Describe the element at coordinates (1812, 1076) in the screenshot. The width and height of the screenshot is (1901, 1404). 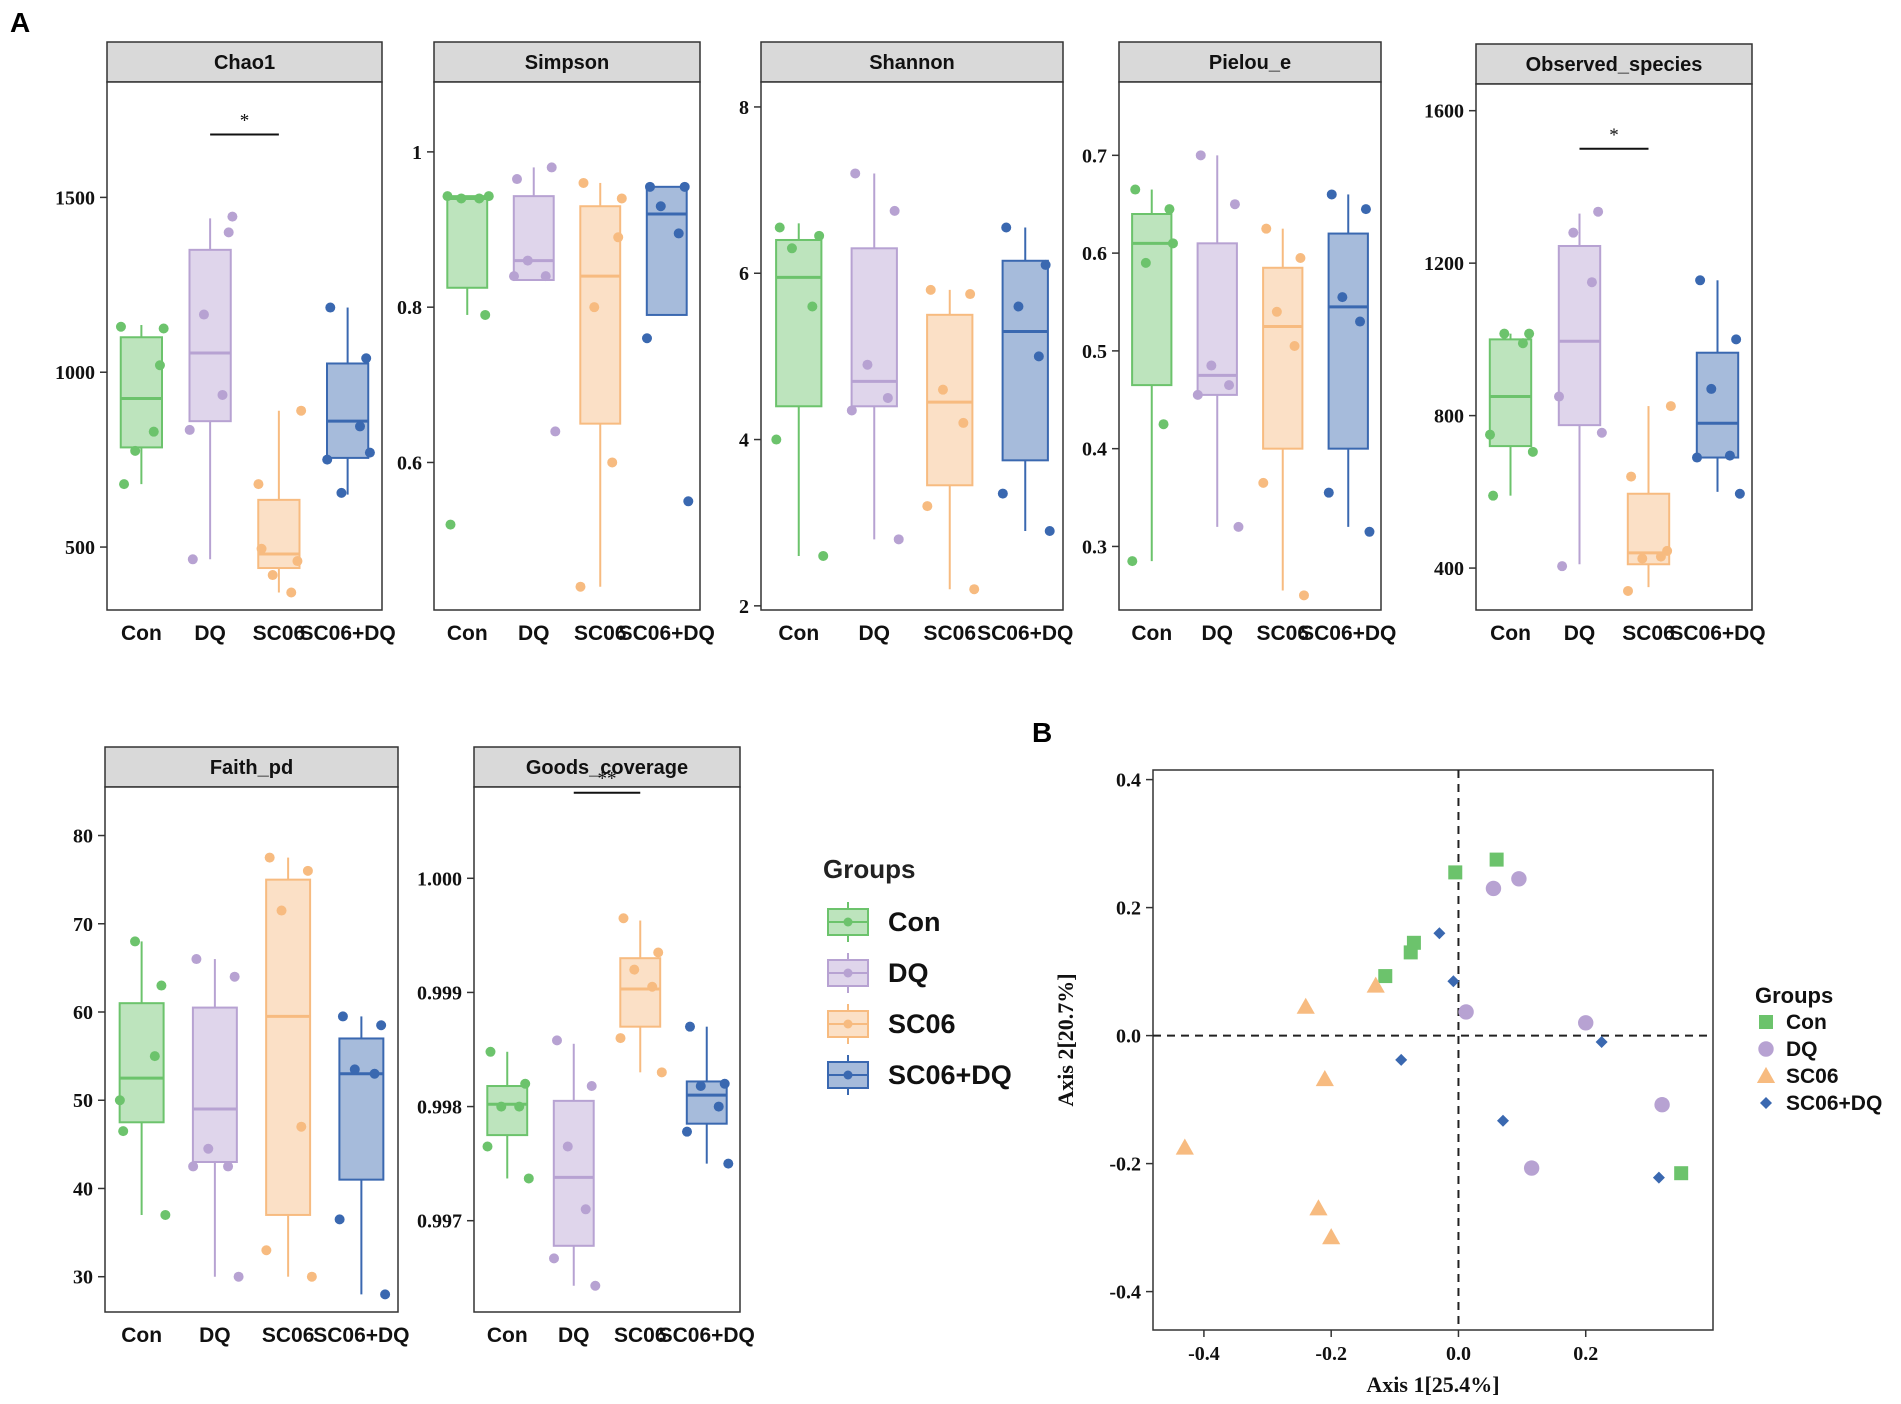
I see `pcoa-legend-label: SC06` at that location.